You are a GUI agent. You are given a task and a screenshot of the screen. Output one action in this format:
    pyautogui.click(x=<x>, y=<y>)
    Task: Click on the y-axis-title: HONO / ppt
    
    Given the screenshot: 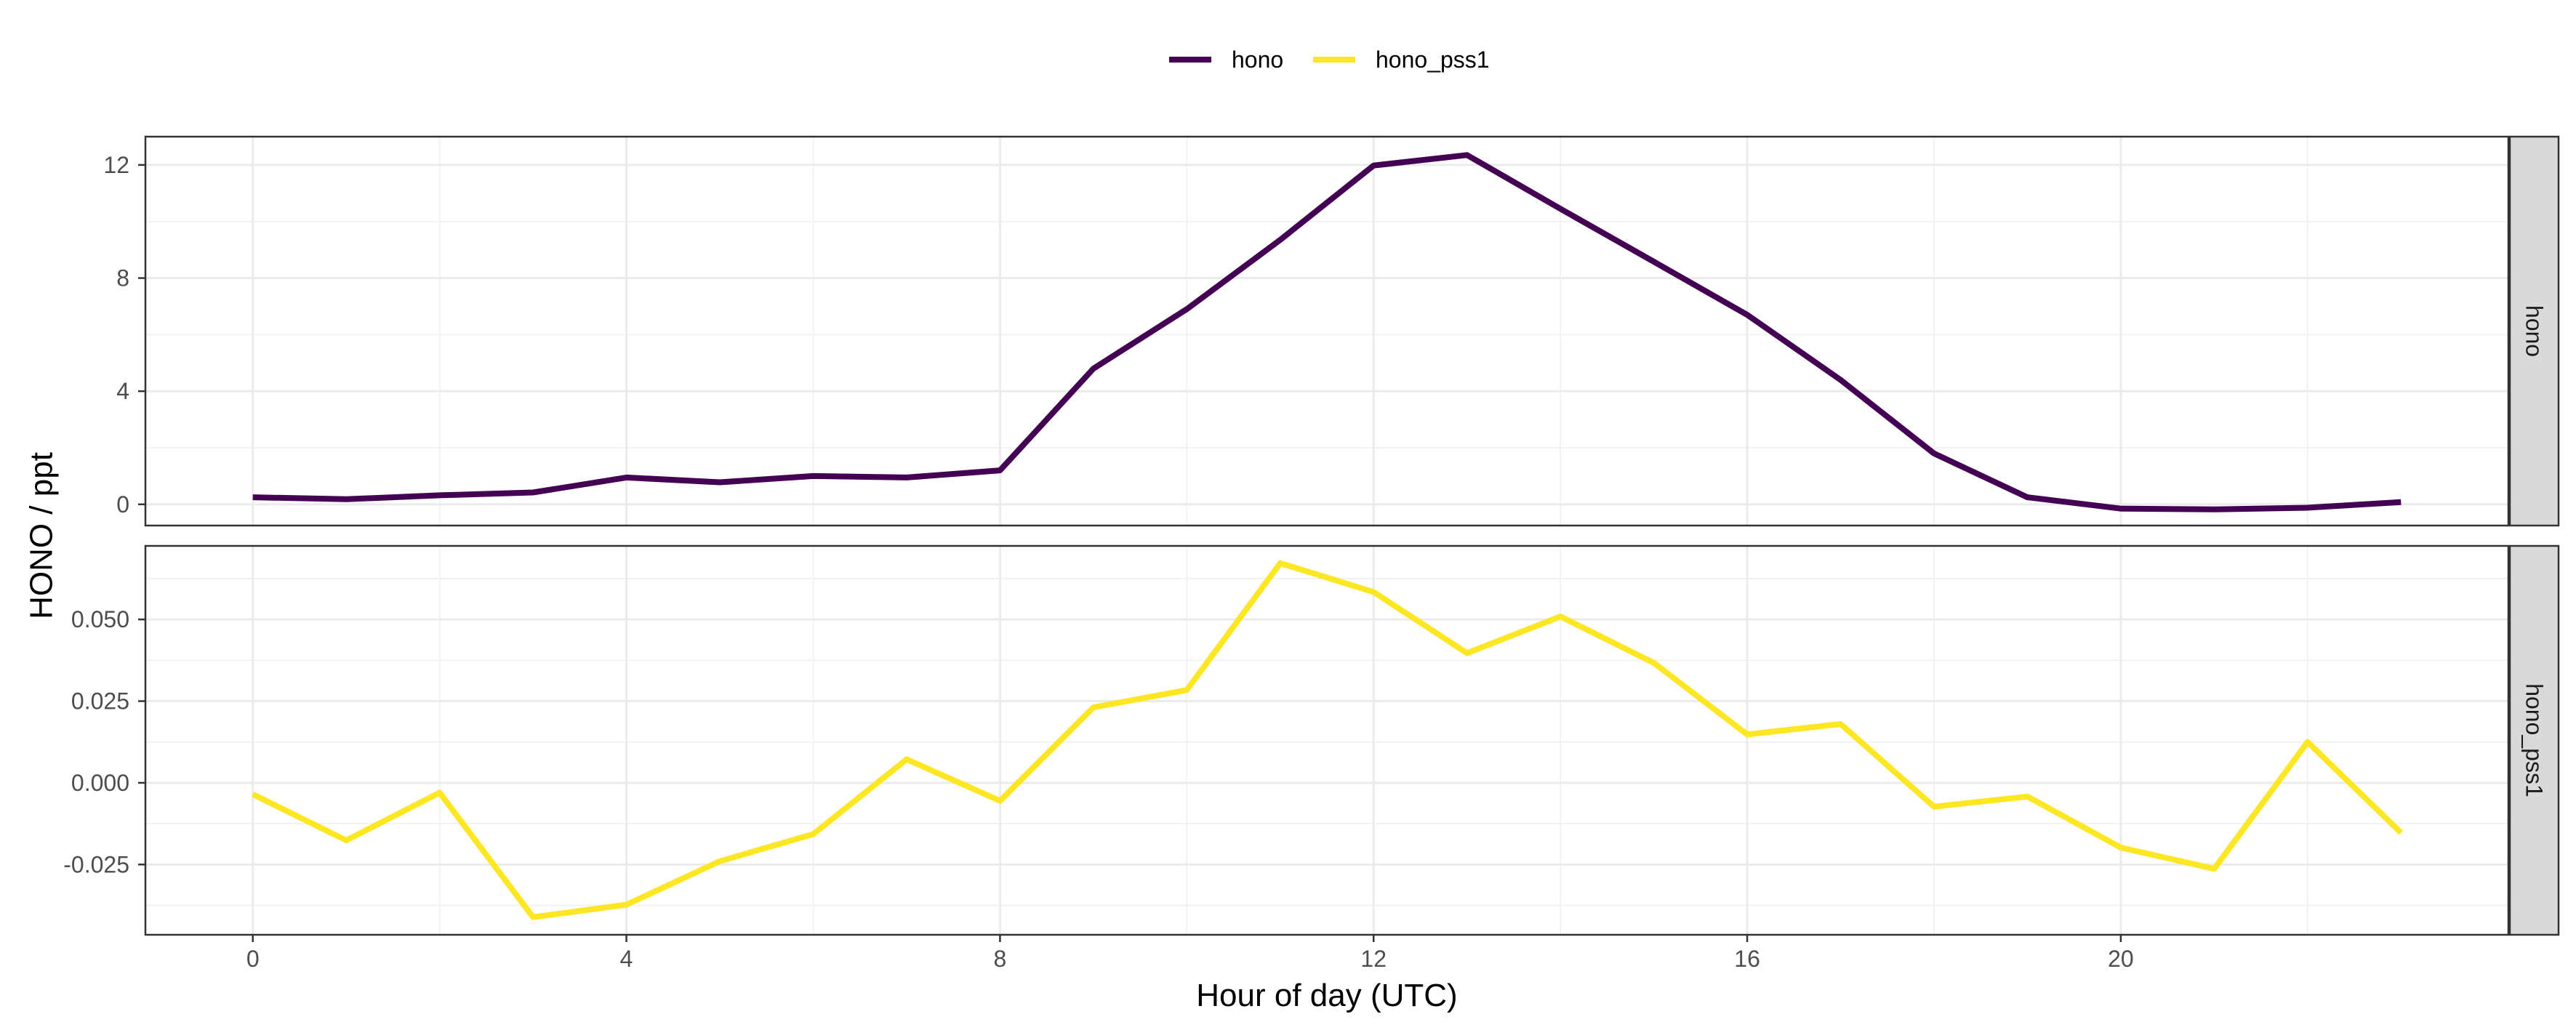 What is the action you would take?
    pyautogui.click(x=42, y=535)
    